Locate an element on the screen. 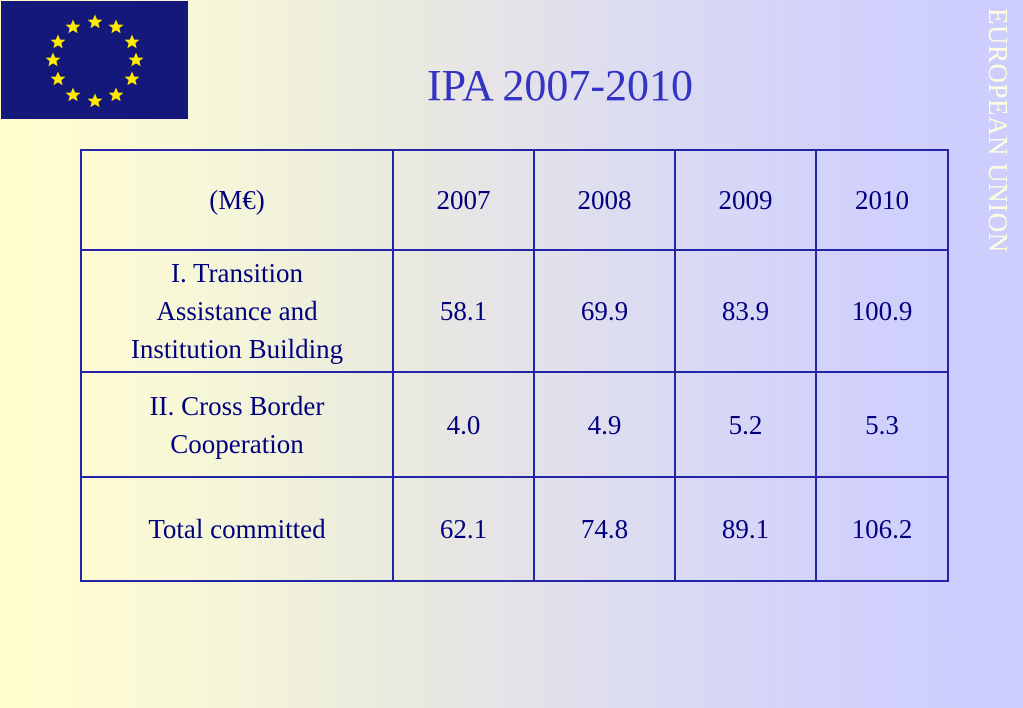  table-header-row: (M€) 2007 2008 2009 2010 is located at coordinates (514, 200).